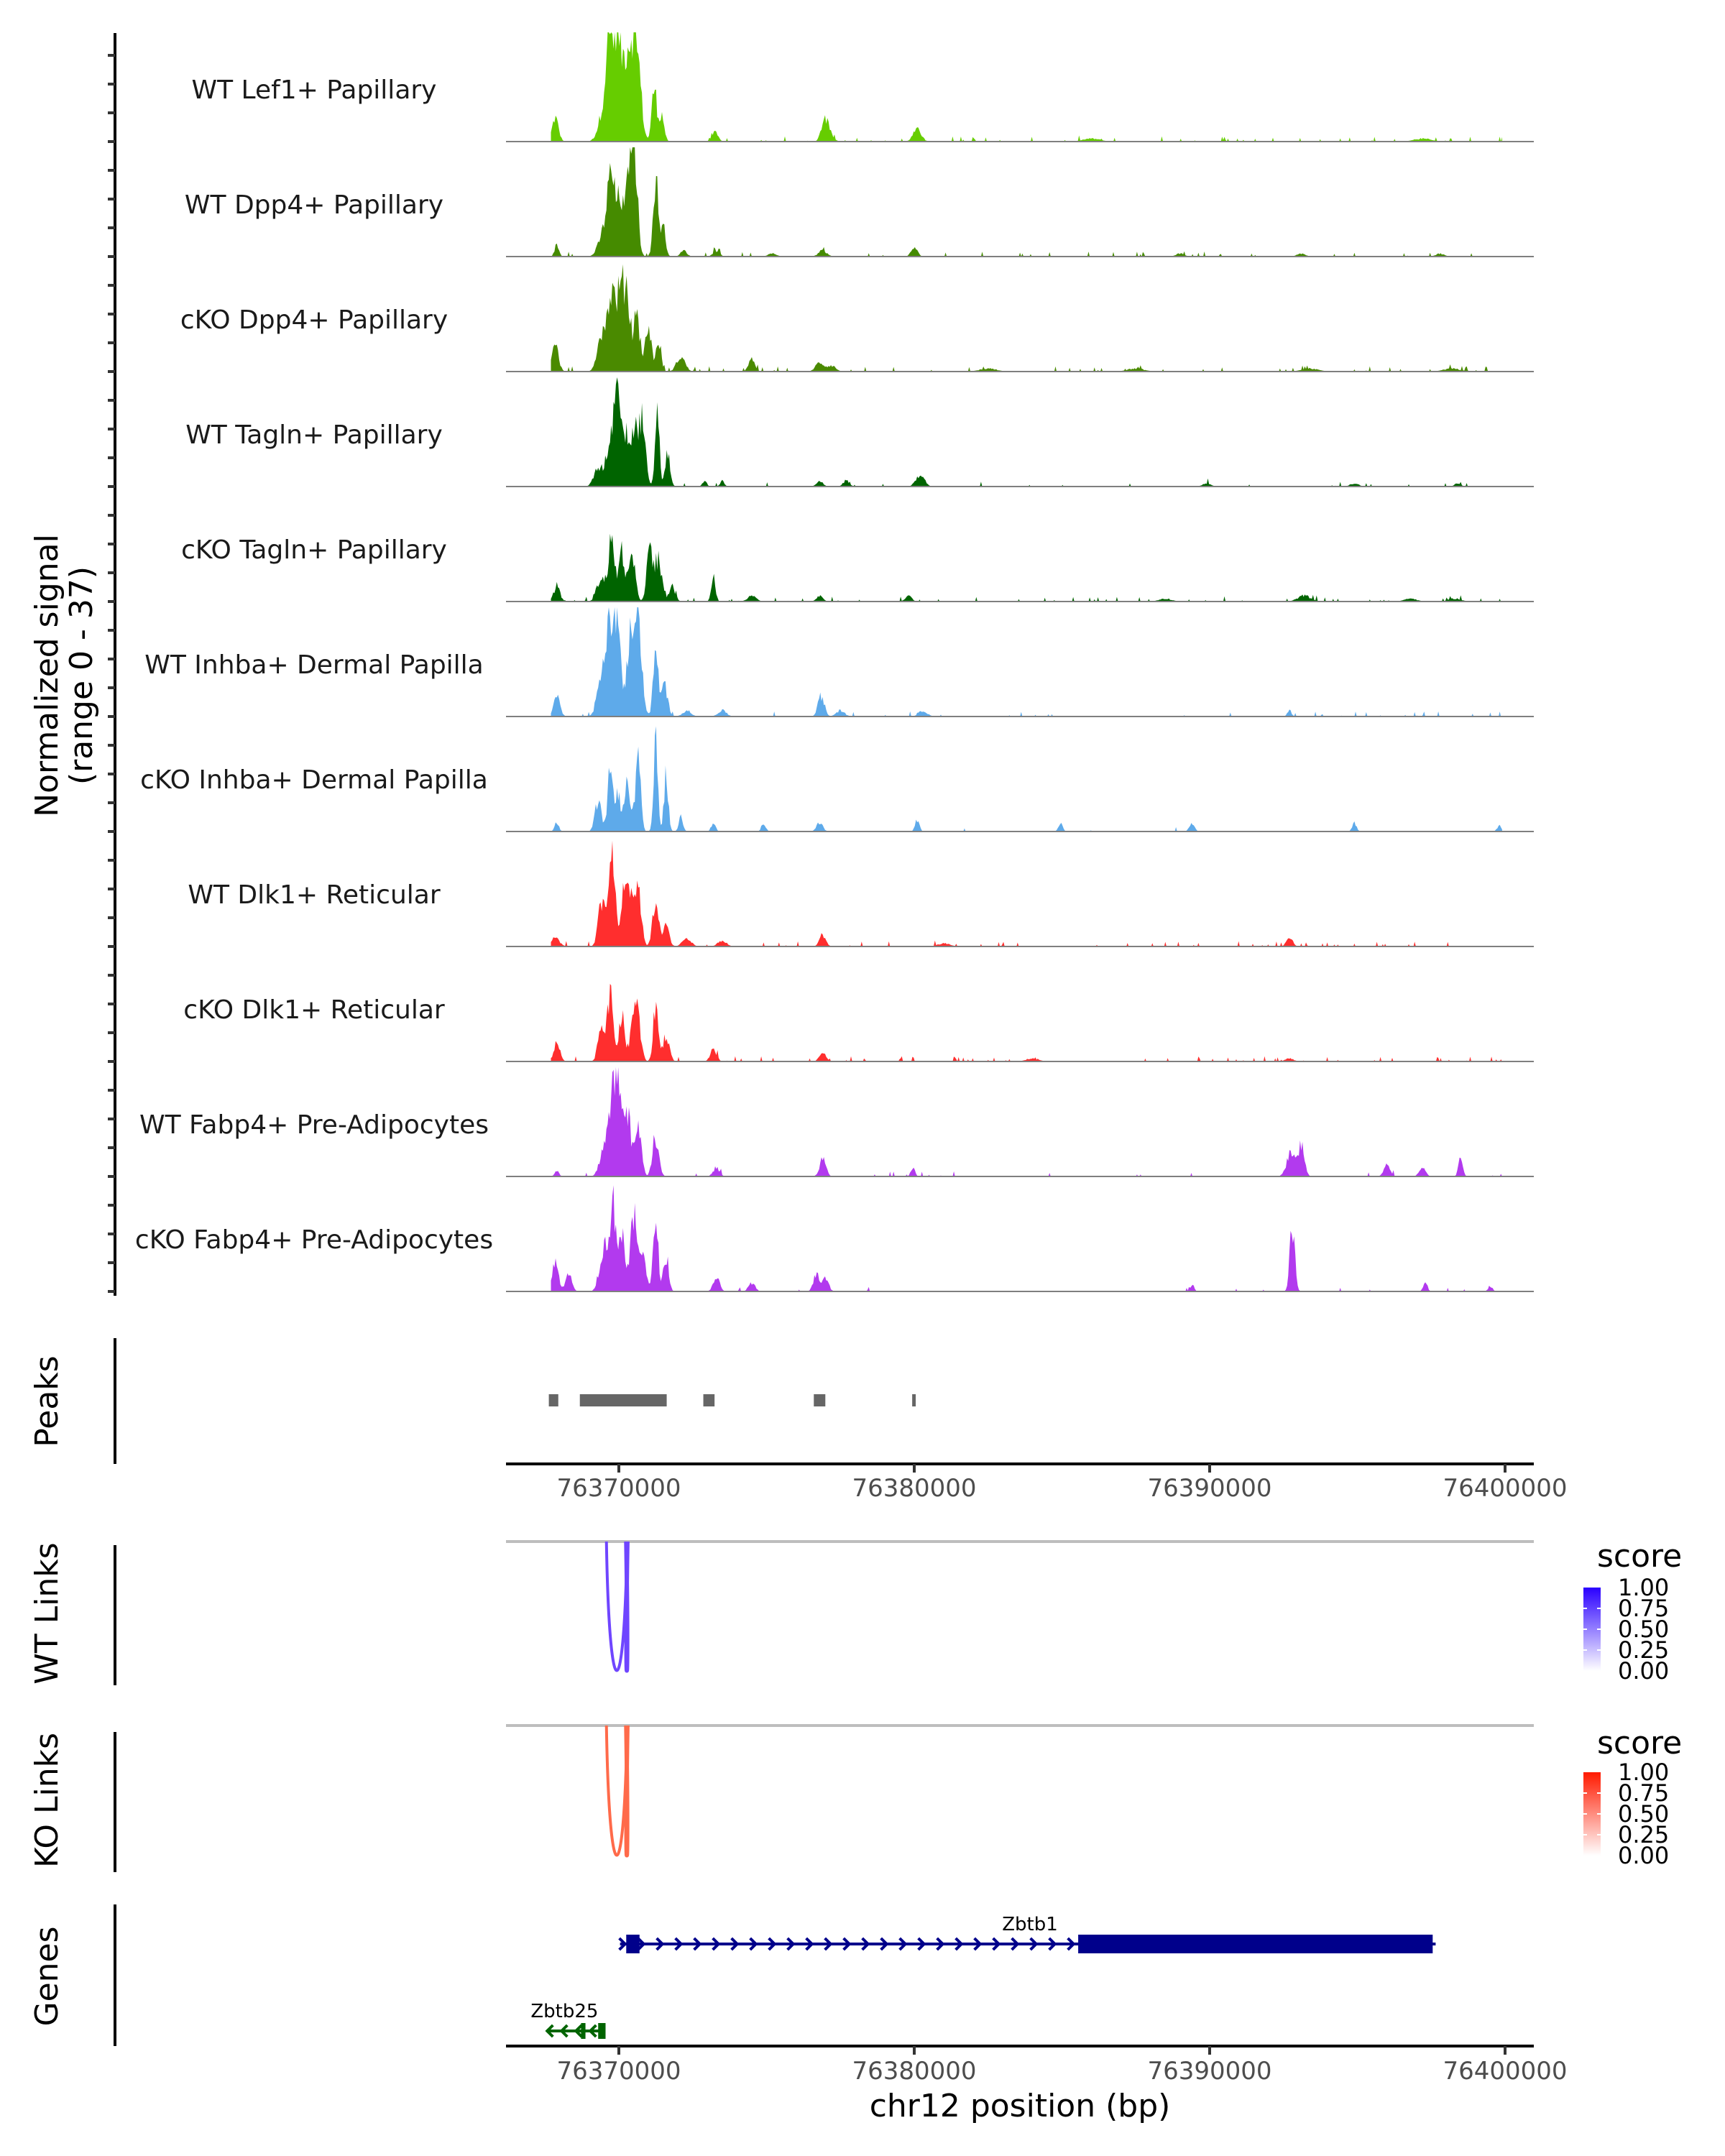  What do you see at coordinates (47, 675) in the screenshot?
I see `coverage-y-label-line1: Normalized signal` at bounding box center [47, 675].